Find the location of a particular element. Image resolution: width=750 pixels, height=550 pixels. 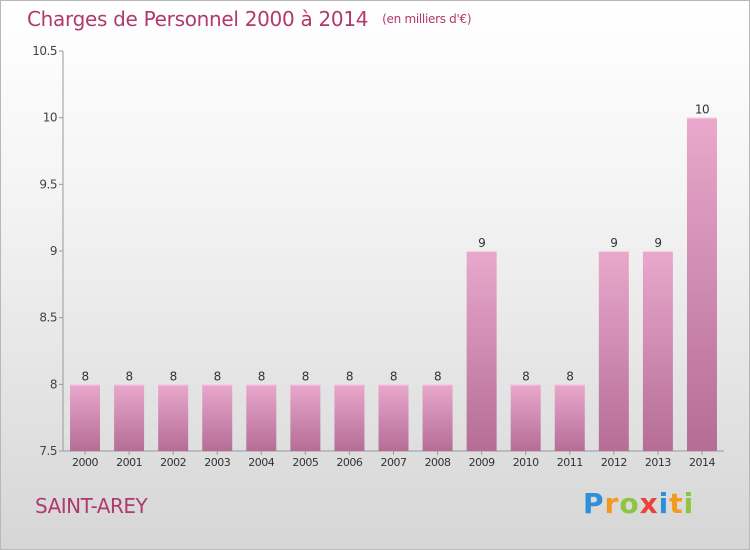

x-tick-label: 2007 is located at coordinates (394, 462).